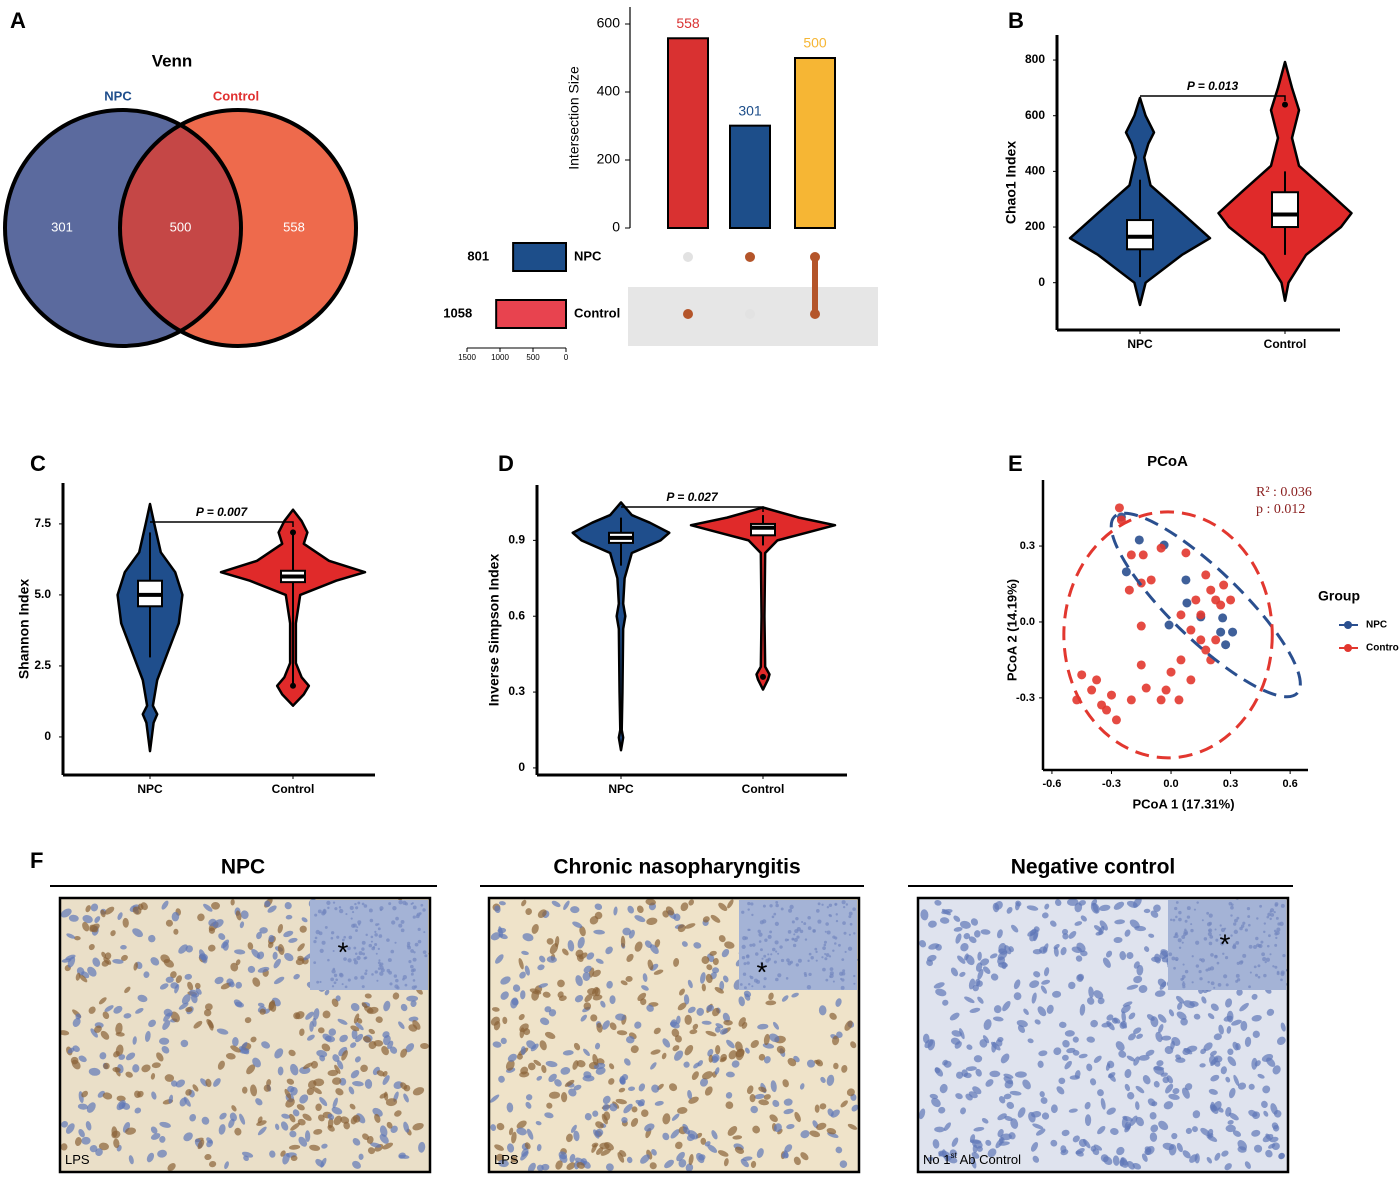 The height and width of the screenshot is (1181, 1399). I want to click on set-size-tick-label: 1500, so click(467, 357).